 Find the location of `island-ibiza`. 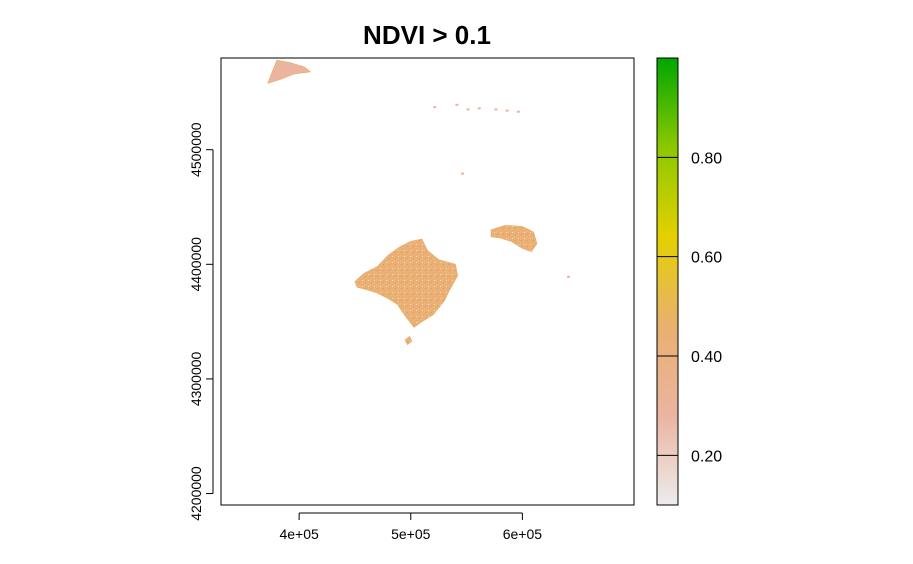

island-ibiza is located at coordinates (289, 71).